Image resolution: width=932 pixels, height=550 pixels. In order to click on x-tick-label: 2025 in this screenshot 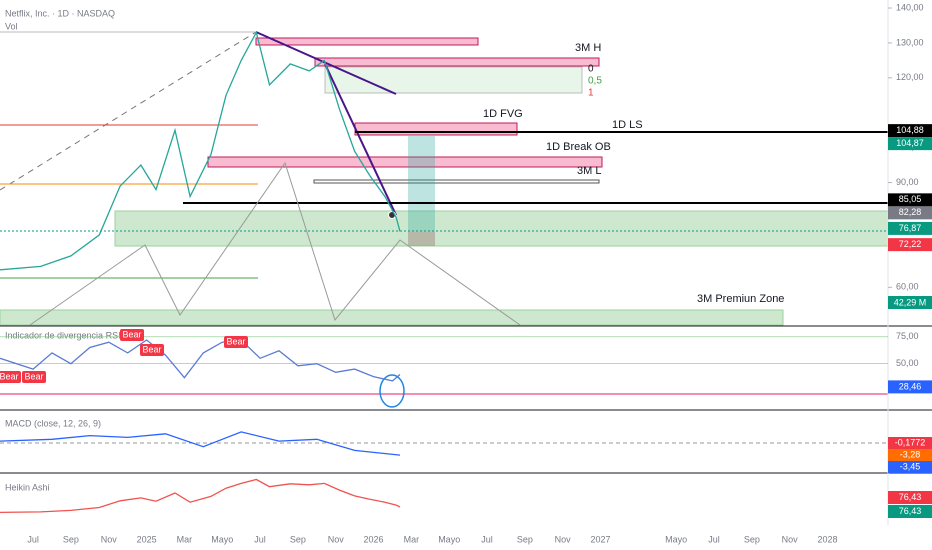, I will do `click(147, 539)`.